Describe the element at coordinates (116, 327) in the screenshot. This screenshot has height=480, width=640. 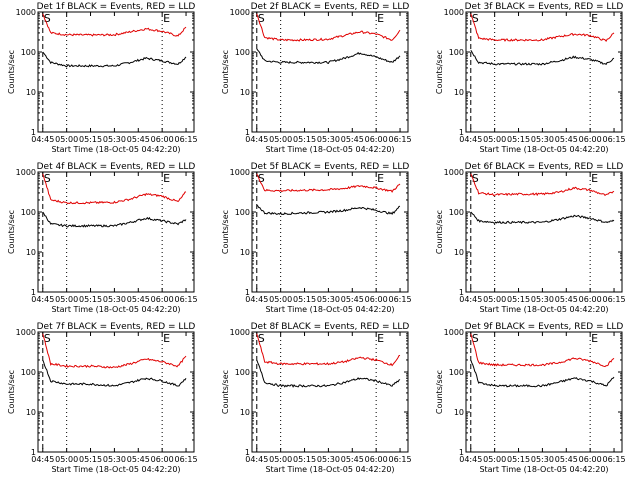
I see `panel-title: Det 7f BLACK = Events, RED = LLD` at that location.